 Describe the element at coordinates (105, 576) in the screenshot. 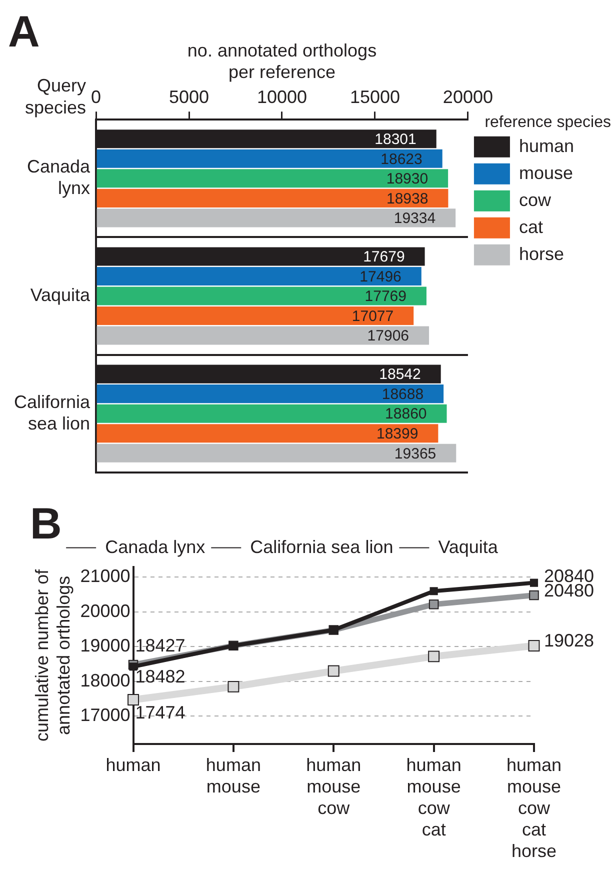

I see `y-tick-label: 21000` at that location.